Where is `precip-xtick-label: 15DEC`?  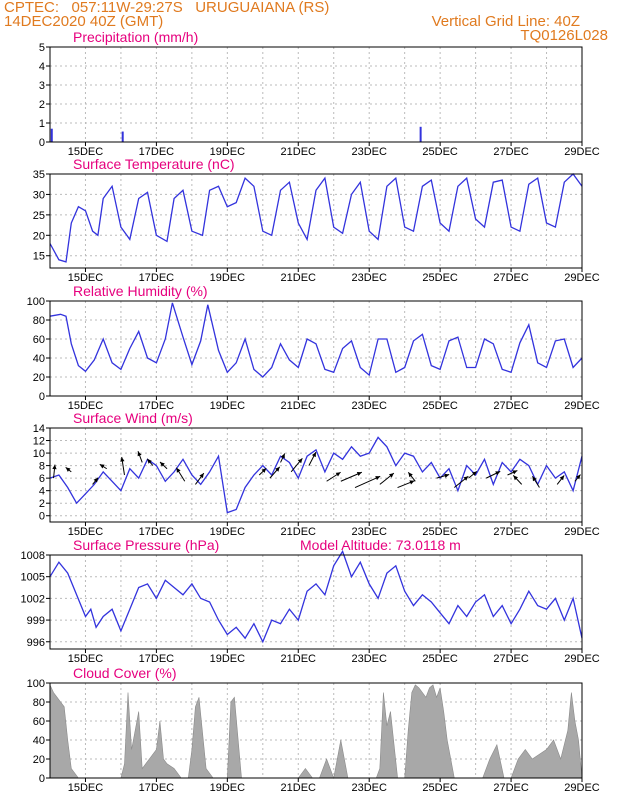
precip-xtick-label: 15DEC is located at coordinates (86, 152).